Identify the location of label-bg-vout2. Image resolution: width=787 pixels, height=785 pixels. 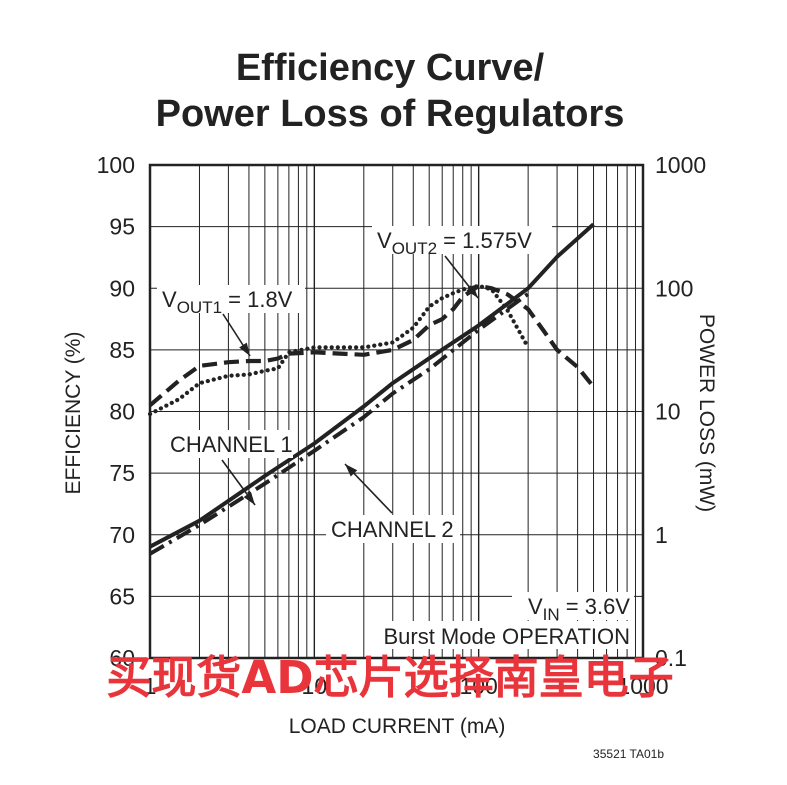
(462, 240).